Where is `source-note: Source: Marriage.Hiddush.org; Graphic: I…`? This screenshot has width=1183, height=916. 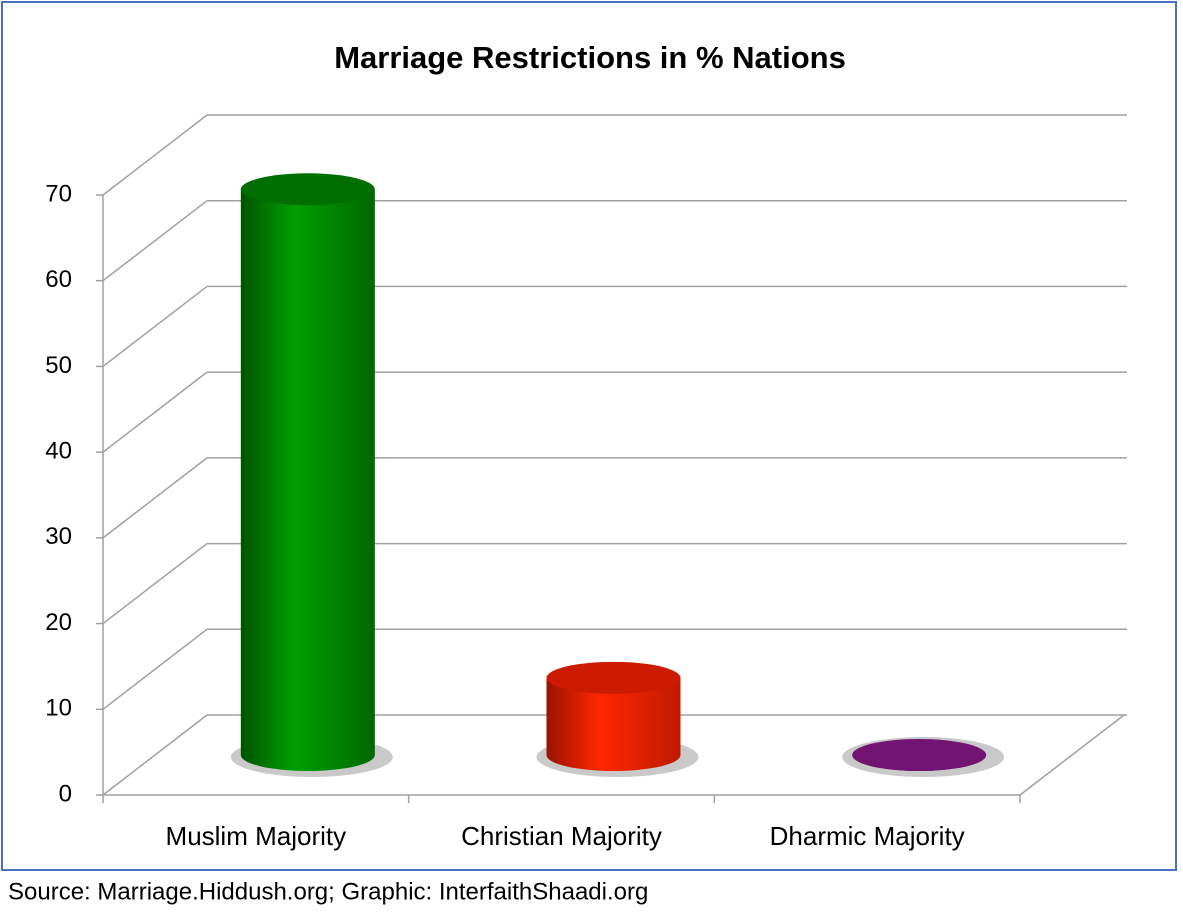 source-note: Source: Marriage.Hiddush.org; Graphic: I… is located at coordinates (328, 891).